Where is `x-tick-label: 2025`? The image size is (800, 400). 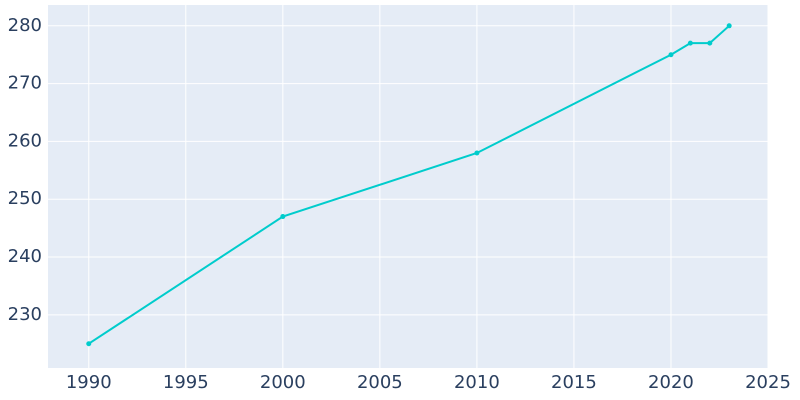
x-tick-label: 2025 is located at coordinates (768, 382).